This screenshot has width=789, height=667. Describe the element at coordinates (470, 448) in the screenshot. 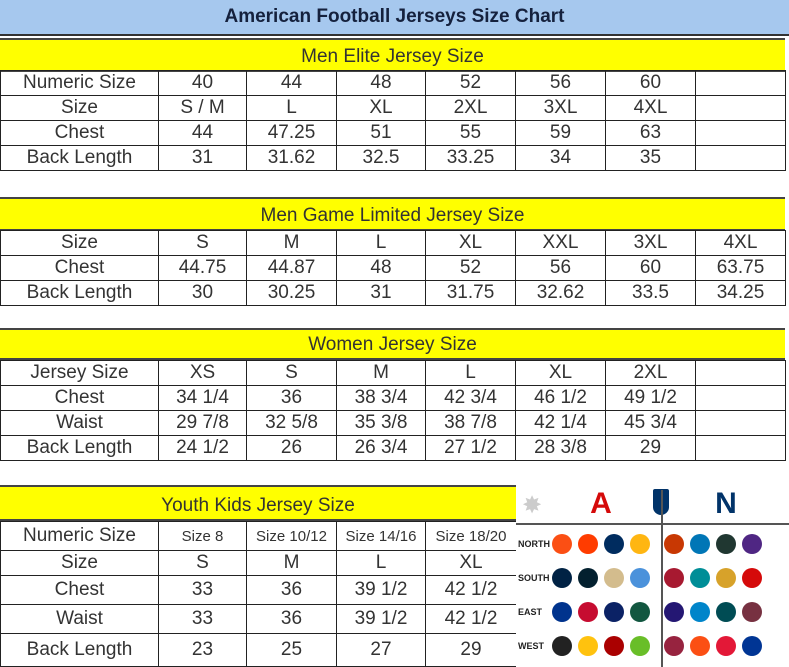

I see `table-cell: 27 1/2` at that location.